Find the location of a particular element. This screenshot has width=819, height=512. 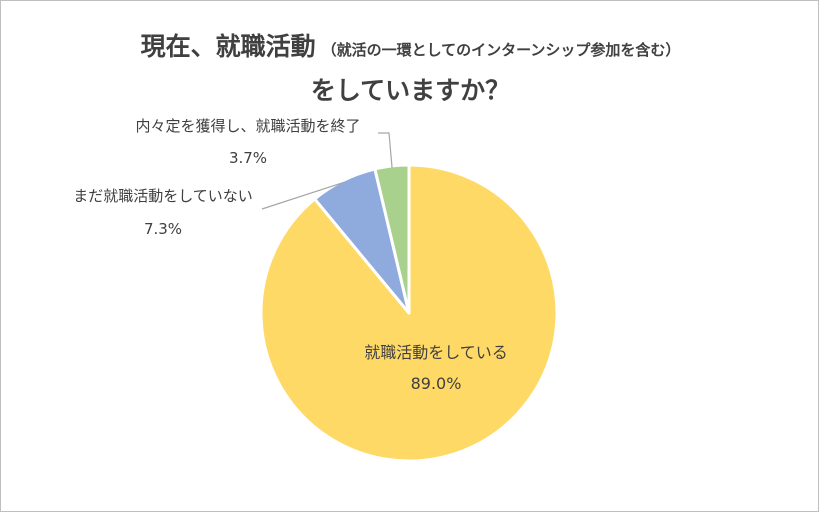

slice-value-job-hunting: 89.0% is located at coordinates (436, 383).